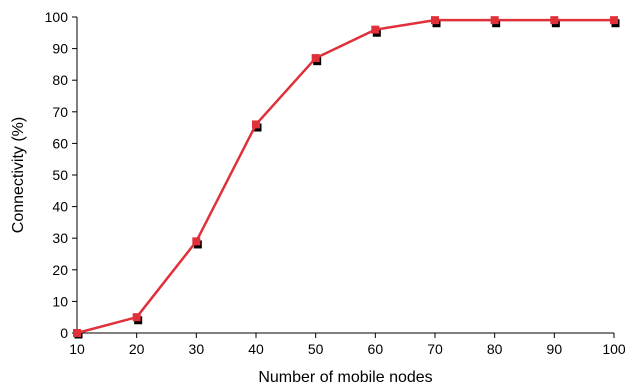 The height and width of the screenshot is (387, 626). Describe the element at coordinates (316, 349) in the screenshot. I see `x-tick-label: 50` at that location.